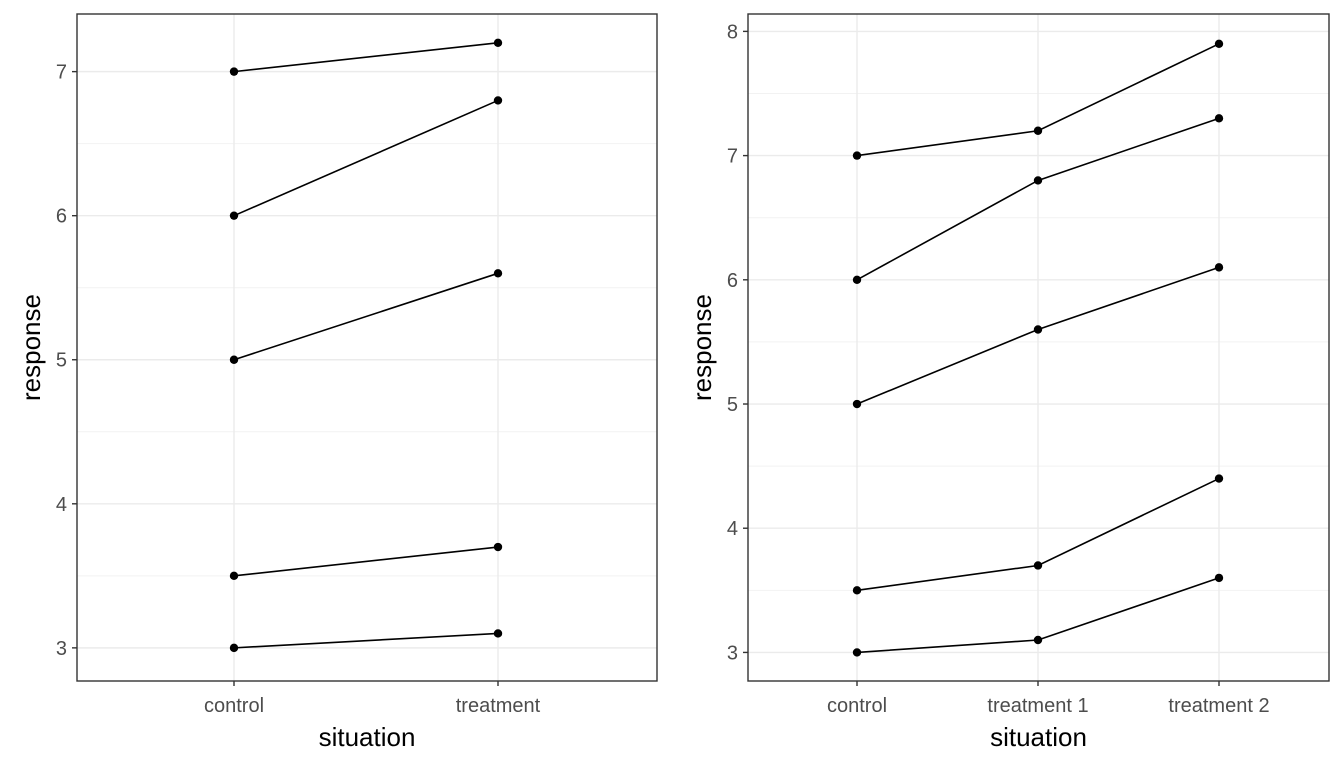  What do you see at coordinates (498, 706) in the screenshot?
I see `x-tick-label: treatment` at bounding box center [498, 706].